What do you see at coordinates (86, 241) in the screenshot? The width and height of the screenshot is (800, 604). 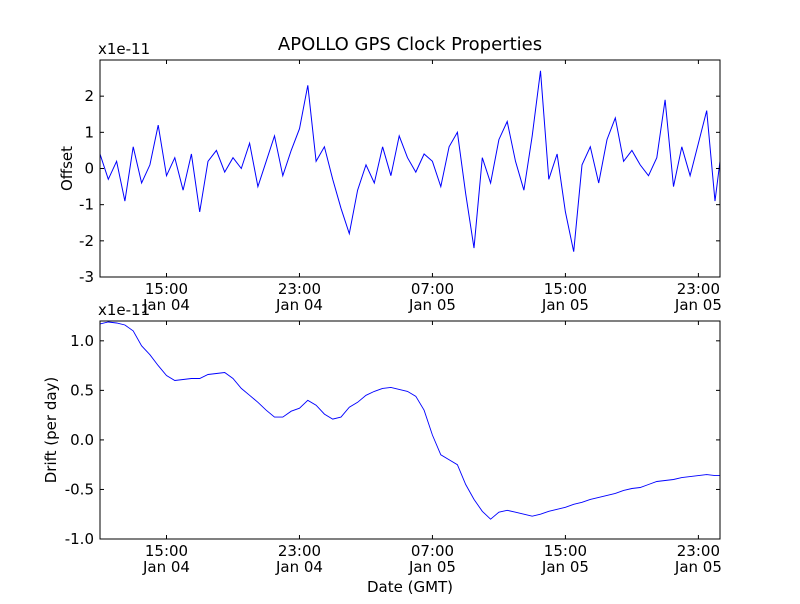 I see `y-tick-label: -2` at bounding box center [86, 241].